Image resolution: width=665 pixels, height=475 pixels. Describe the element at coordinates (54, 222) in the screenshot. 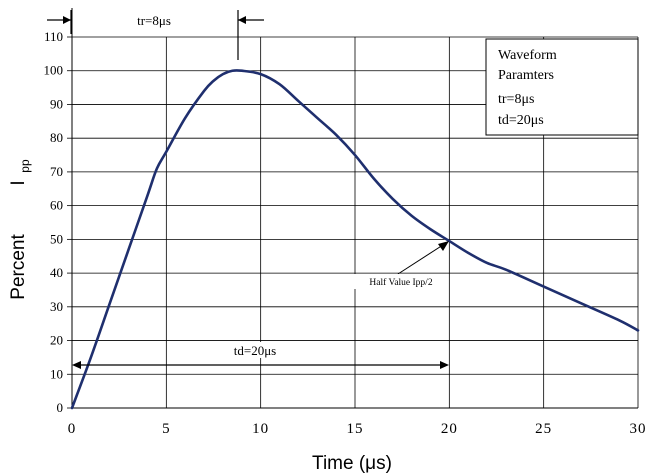

I see `y-tick-labels: 0 10 20 30 40 50 60 70 80 90 100 110` at that location.